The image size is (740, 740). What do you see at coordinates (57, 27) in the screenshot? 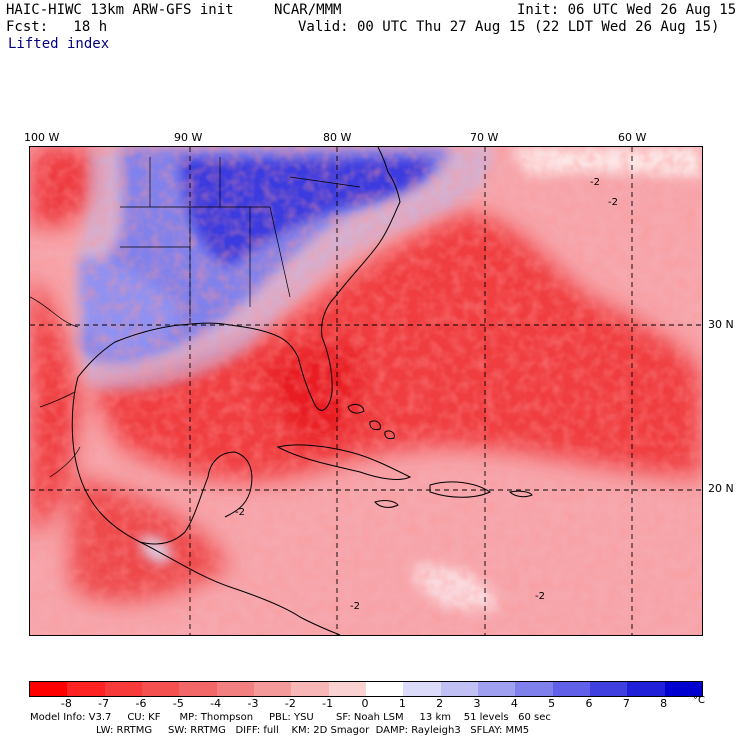
I see `forecast-hour: Fcst: 18 h` at bounding box center [57, 27].